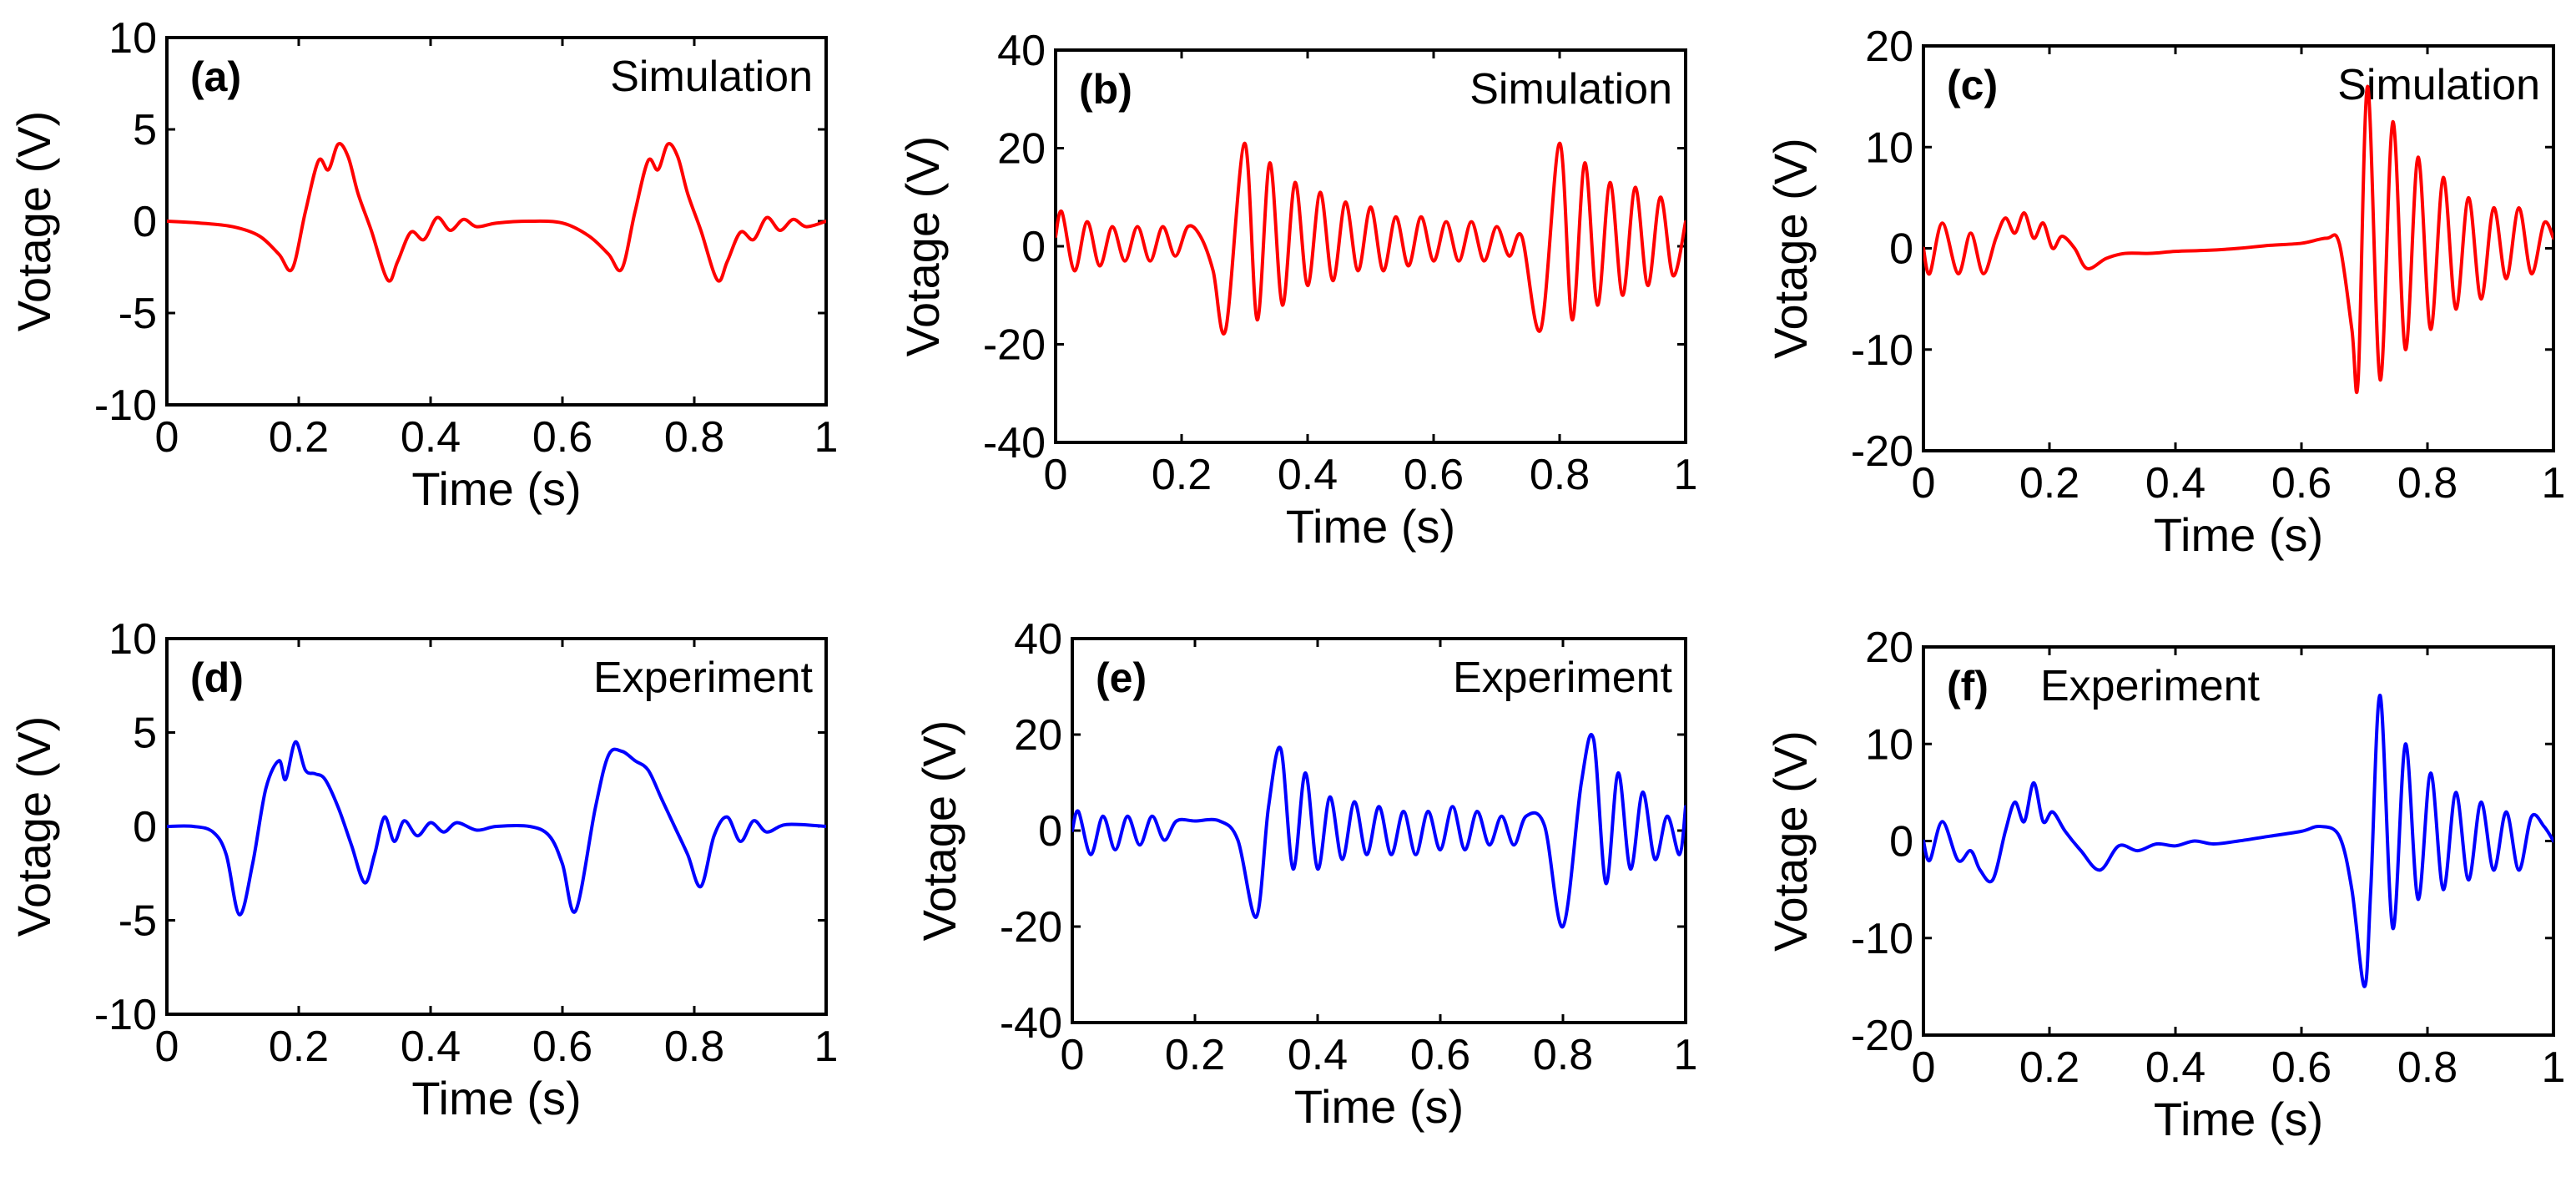  I want to click on panel-letter: (c), so click(1973, 85).